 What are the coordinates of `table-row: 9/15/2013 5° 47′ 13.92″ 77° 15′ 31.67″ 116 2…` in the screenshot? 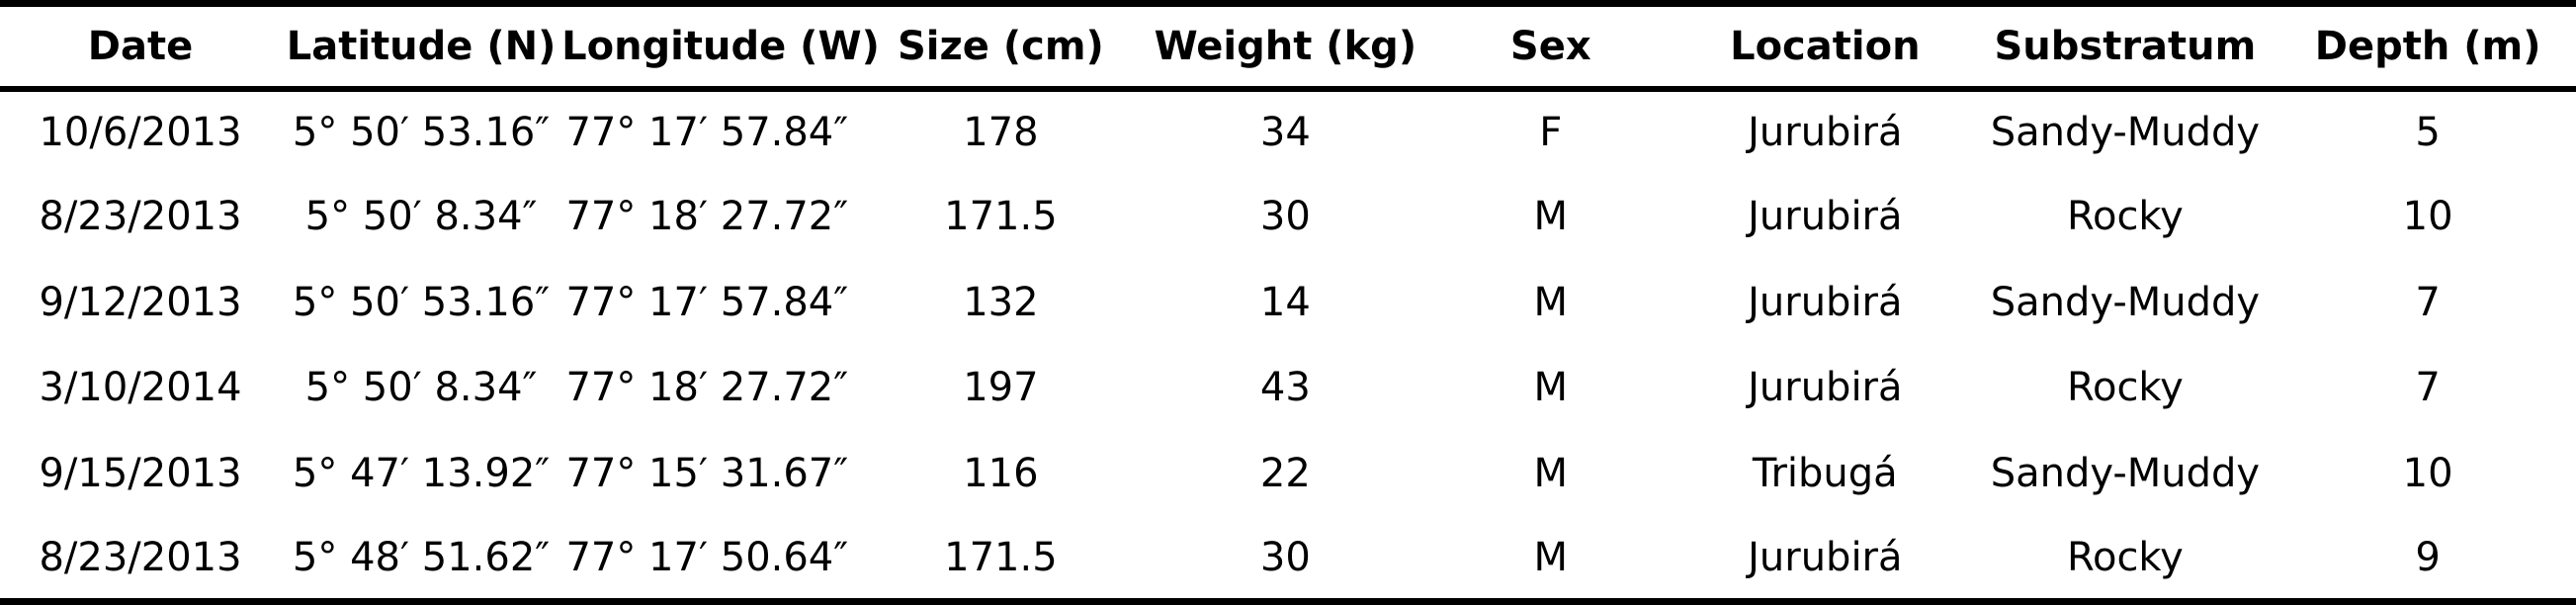 It's located at (1288, 474).